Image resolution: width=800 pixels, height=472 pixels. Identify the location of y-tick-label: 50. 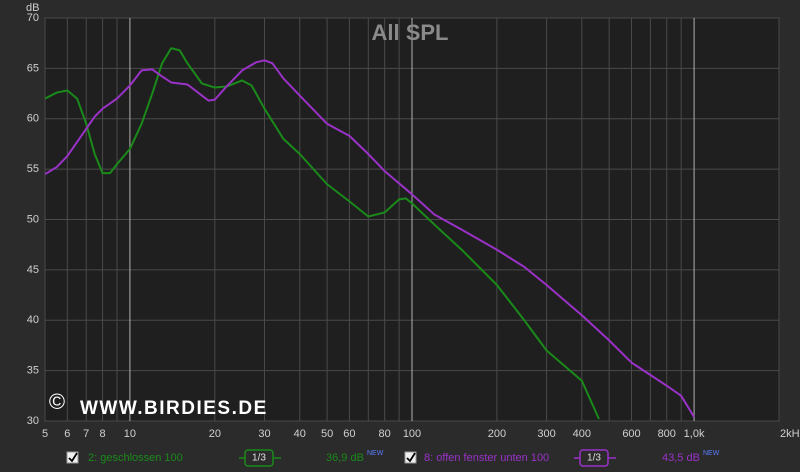
(33, 219).